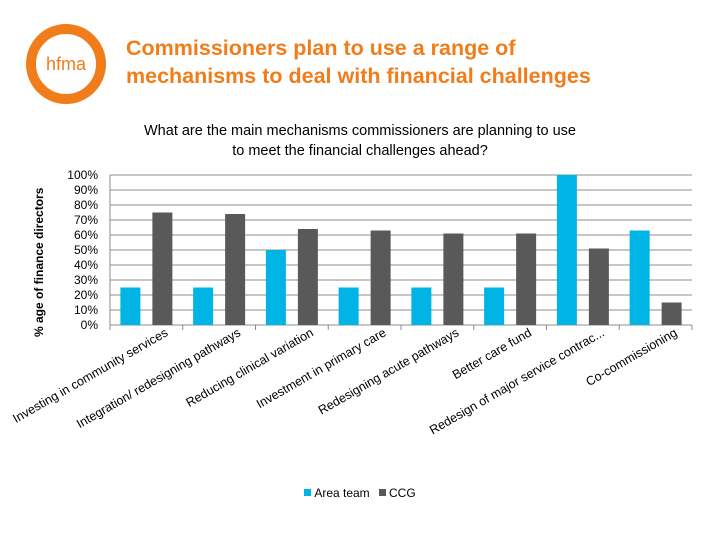 This screenshot has height=540, width=720. Describe the element at coordinates (342, 493) in the screenshot. I see `legend-label-area-team: Area team` at that location.